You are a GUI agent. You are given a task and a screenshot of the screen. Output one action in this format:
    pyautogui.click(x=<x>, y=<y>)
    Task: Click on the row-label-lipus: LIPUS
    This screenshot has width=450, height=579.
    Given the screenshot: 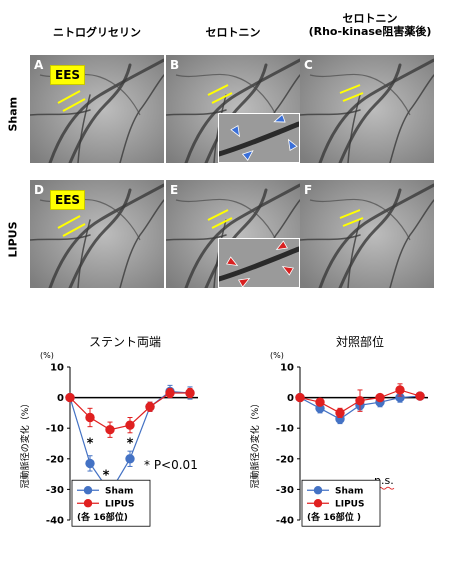 What is the action you would take?
    pyautogui.click(x=13, y=239)
    